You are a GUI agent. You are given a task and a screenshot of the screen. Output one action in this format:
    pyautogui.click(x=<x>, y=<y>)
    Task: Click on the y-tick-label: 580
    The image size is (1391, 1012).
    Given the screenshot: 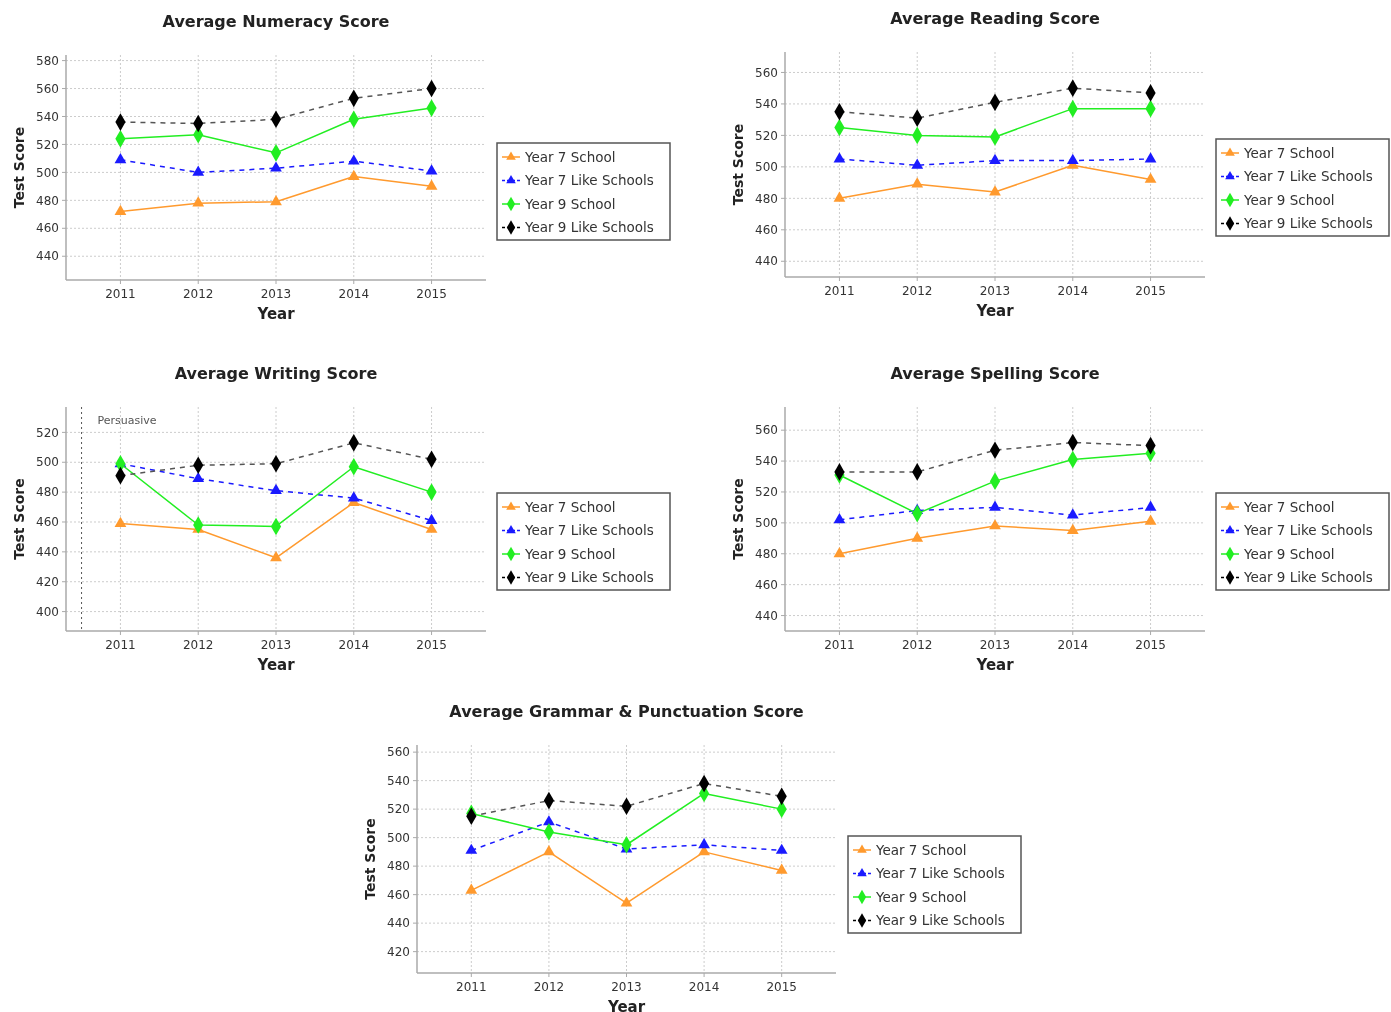 What is the action you would take?
    pyautogui.click(x=47, y=60)
    